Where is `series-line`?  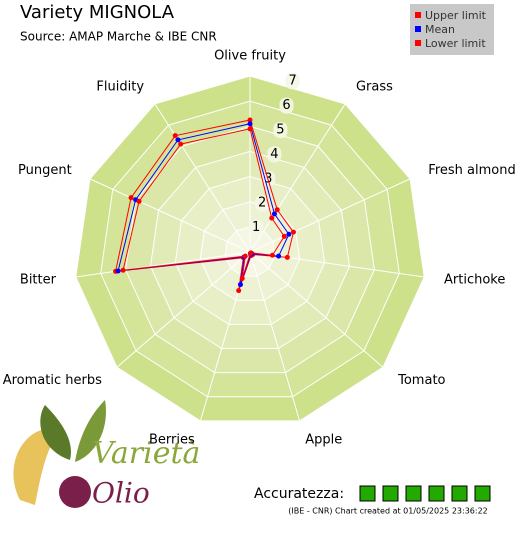
series-line is located at coordinates (203, 203).